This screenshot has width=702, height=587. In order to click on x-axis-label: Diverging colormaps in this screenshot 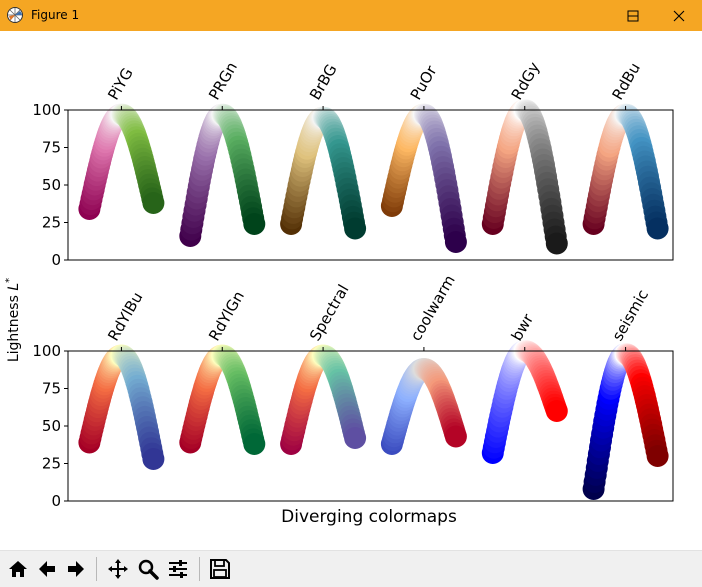, I will do `click(369, 517)`.